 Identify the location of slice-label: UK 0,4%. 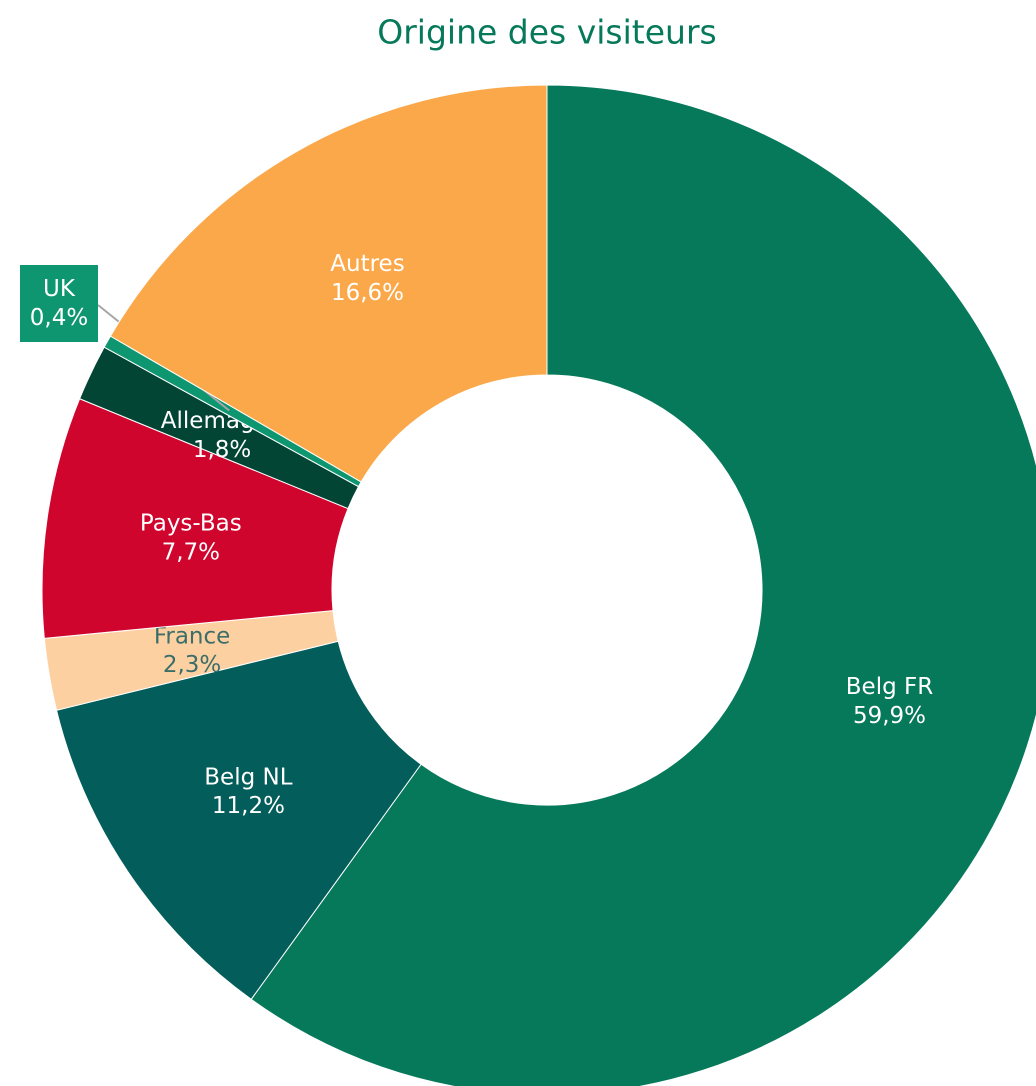
(59, 303).